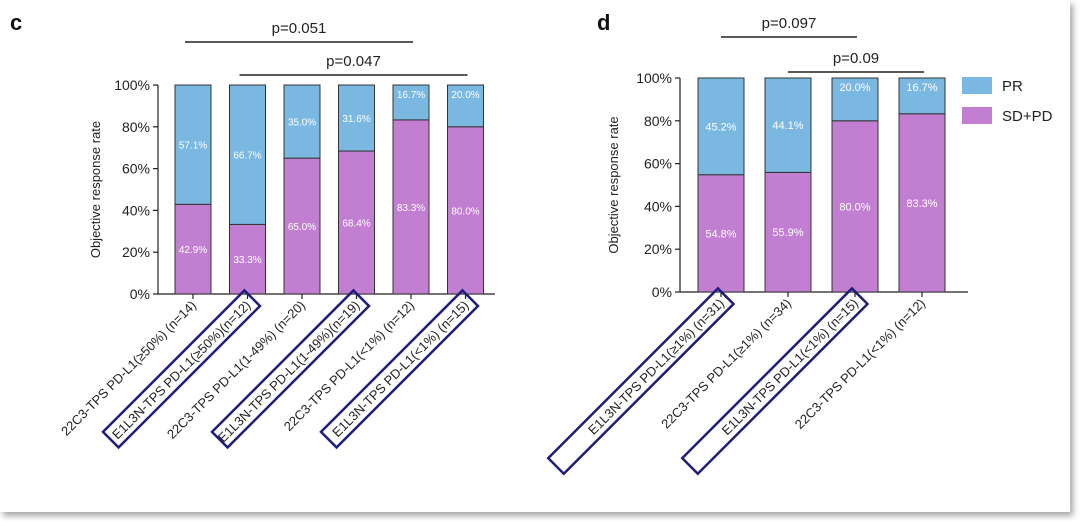 The width and height of the screenshot is (1080, 522). I want to click on data-label-sdpd: 54.8%, so click(720, 234).